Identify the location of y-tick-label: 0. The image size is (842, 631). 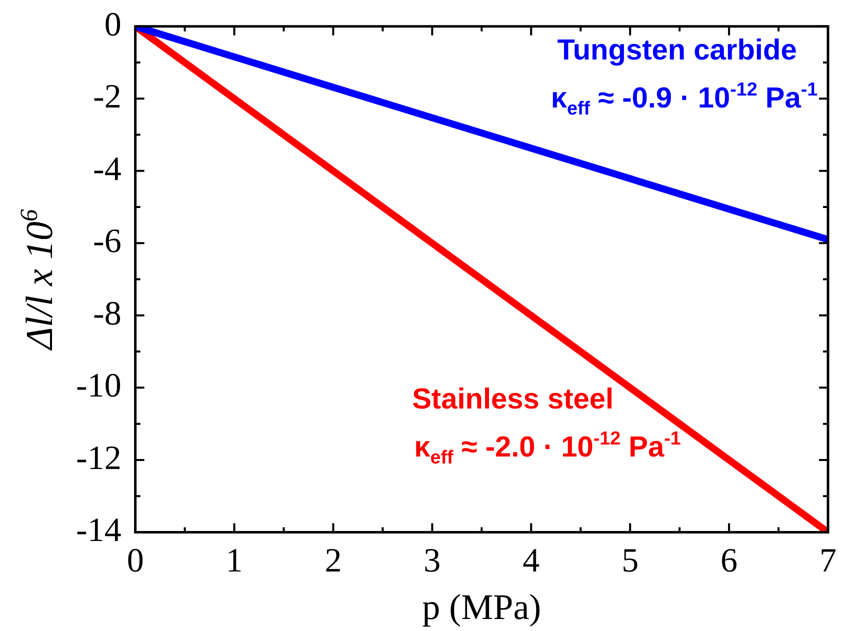
(113, 25).